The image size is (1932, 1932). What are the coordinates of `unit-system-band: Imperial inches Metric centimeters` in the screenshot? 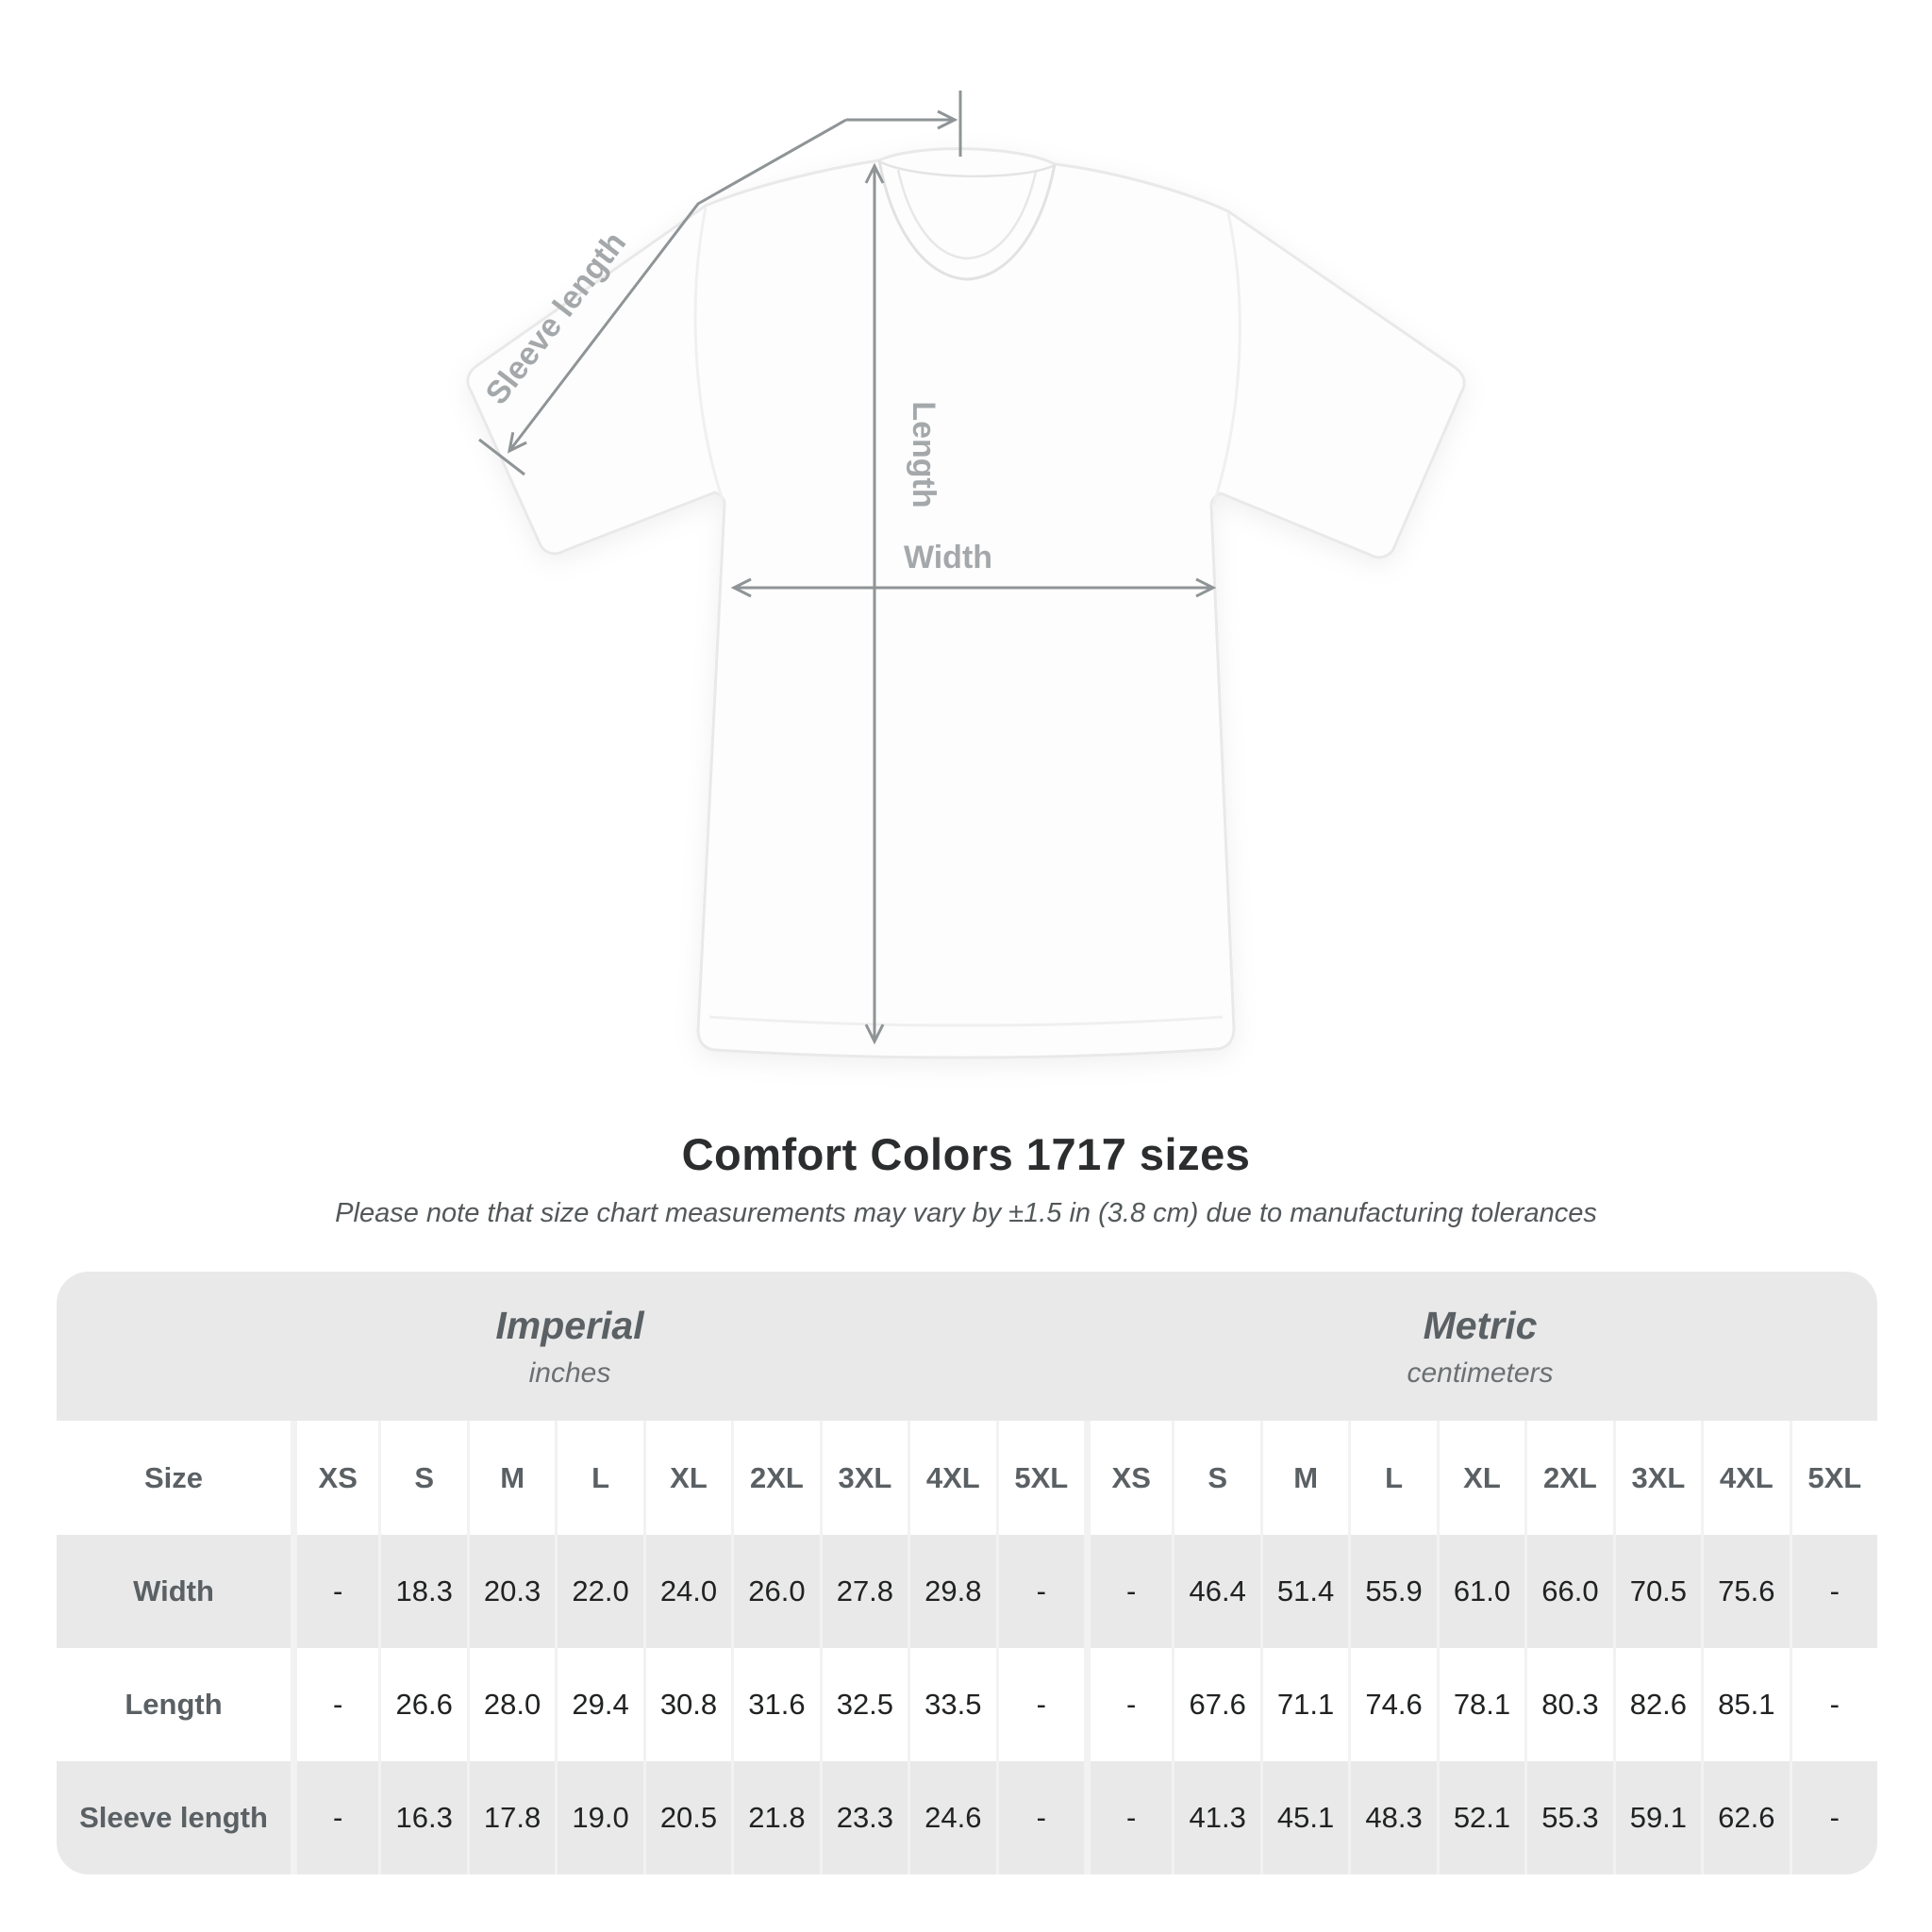 It's located at (967, 1346).